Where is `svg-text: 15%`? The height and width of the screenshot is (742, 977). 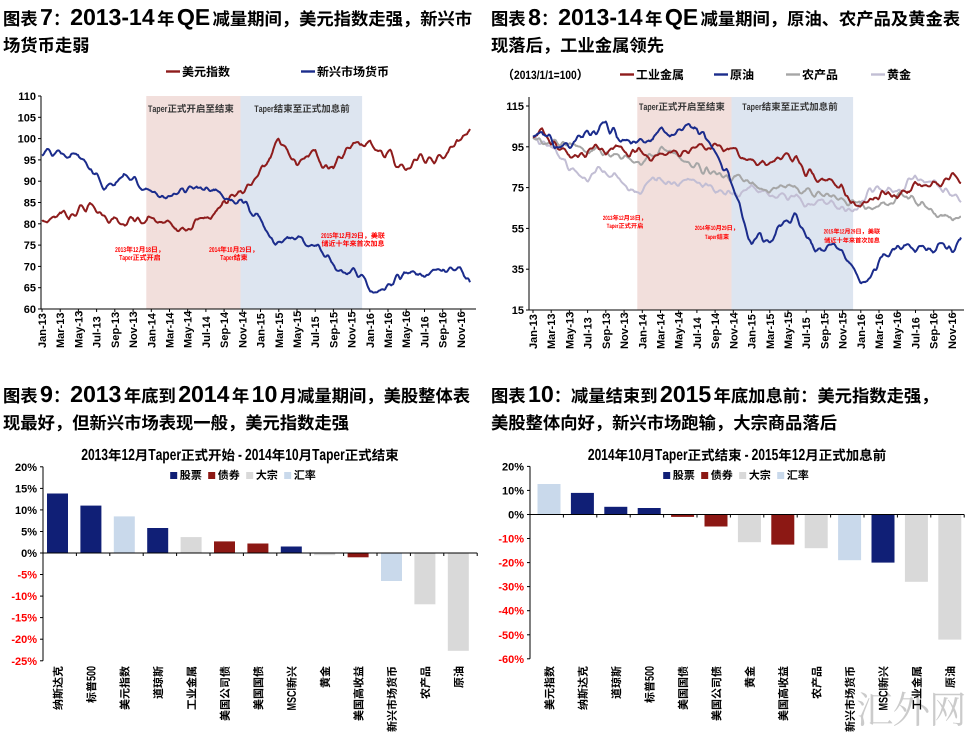 svg-text: 15% is located at coordinates (26, 489).